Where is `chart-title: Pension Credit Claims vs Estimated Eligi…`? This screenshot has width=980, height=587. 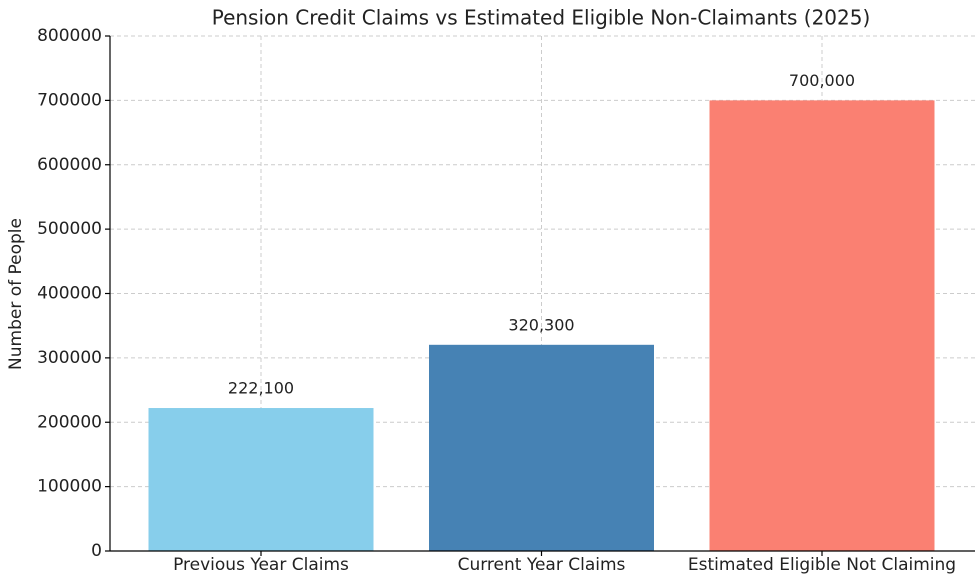
chart-title: Pension Credit Claims vs Estimated Eligi… is located at coordinates (541, 18).